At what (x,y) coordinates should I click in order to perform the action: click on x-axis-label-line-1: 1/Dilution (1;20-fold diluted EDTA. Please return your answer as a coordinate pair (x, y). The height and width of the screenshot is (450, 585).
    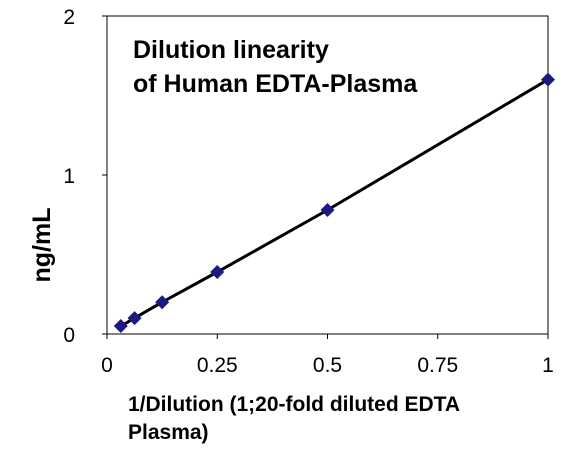
    Looking at the image, I should click on (294, 404).